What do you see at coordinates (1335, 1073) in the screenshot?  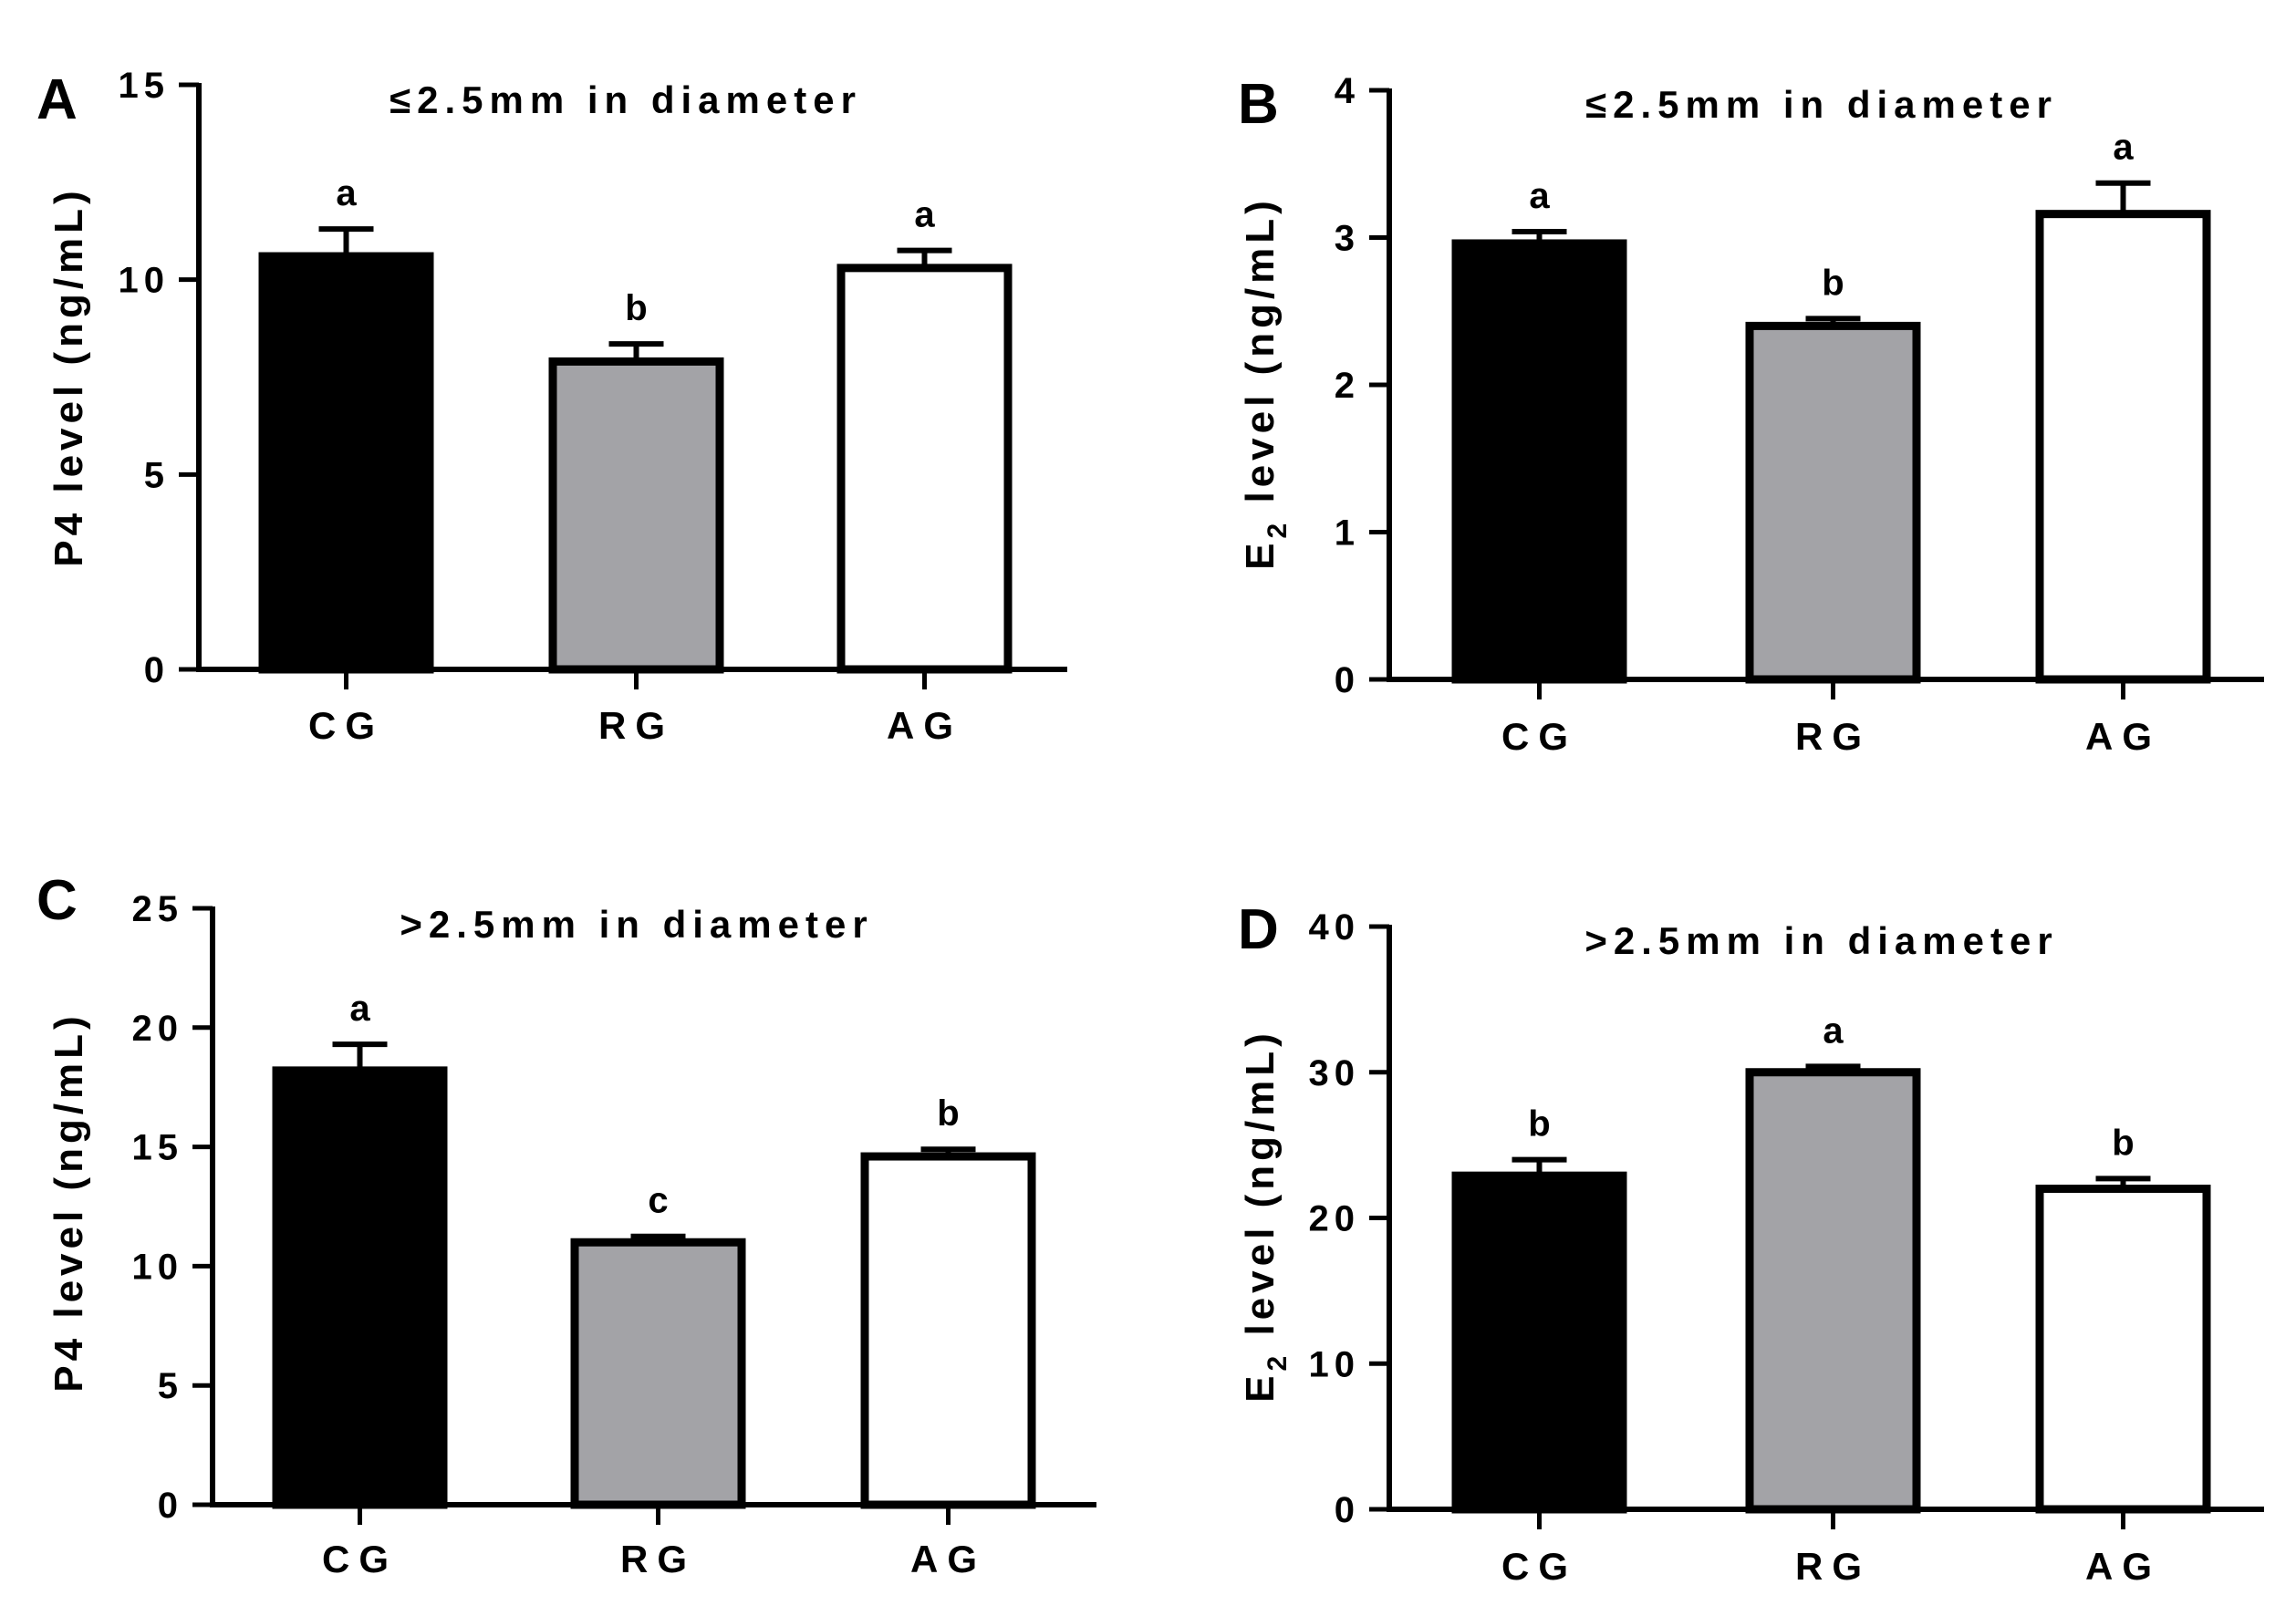 I see `y-tick-label: 30` at bounding box center [1335, 1073].